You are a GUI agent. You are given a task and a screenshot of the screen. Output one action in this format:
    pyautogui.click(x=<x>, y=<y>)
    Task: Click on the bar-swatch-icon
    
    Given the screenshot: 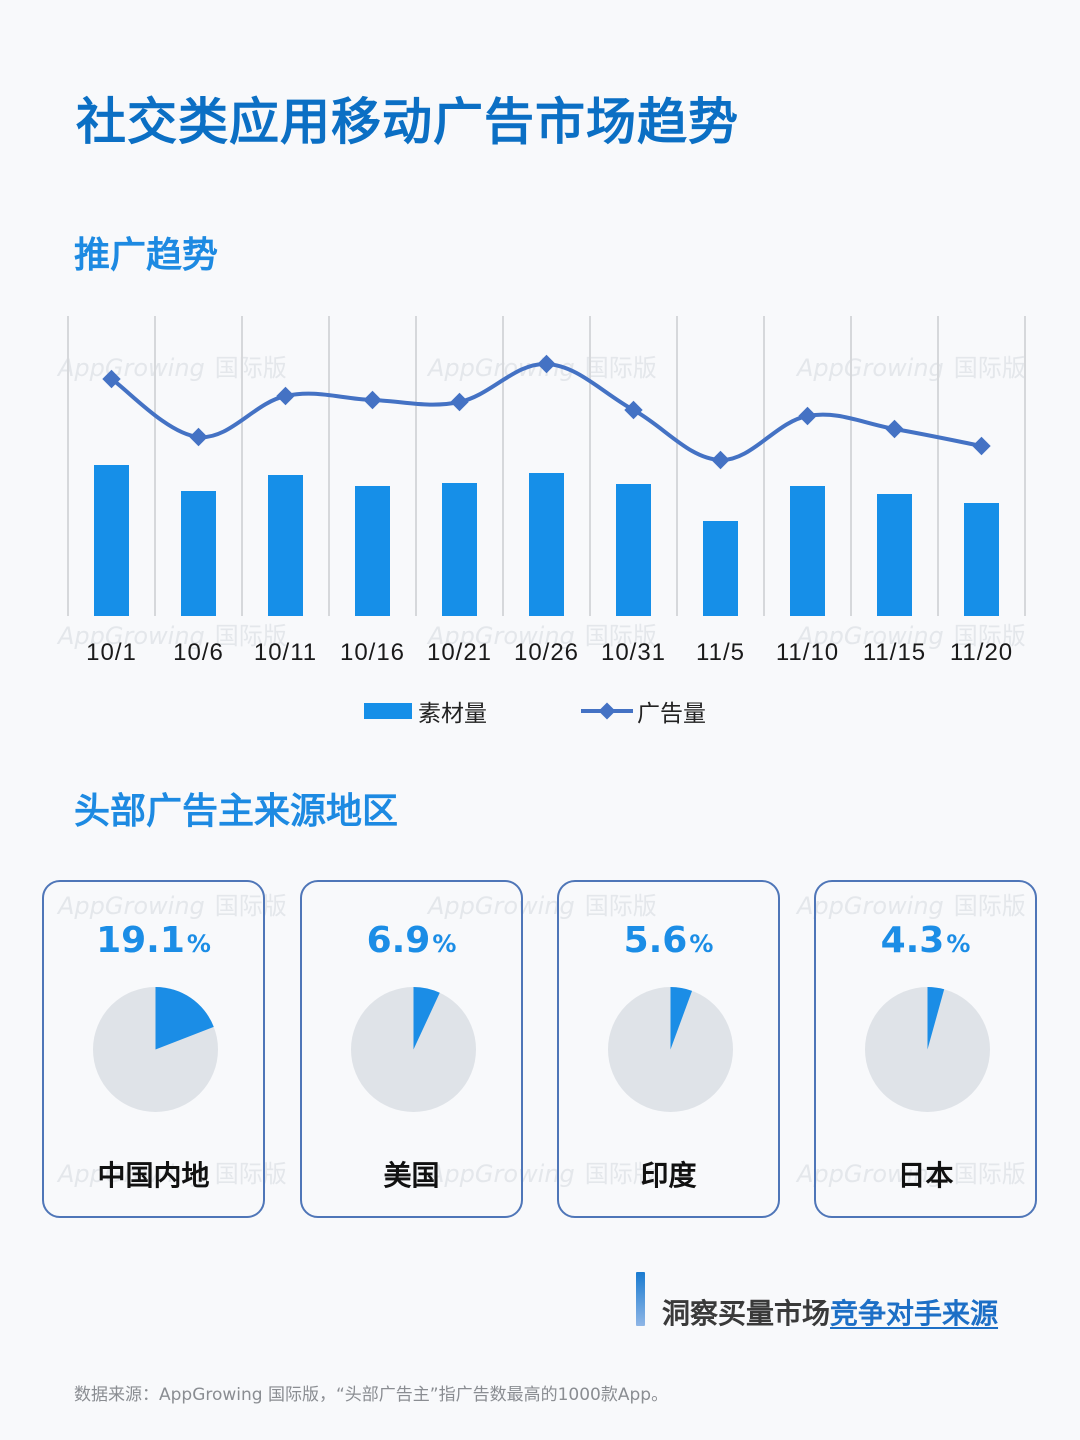 What is the action you would take?
    pyautogui.click(x=388, y=711)
    